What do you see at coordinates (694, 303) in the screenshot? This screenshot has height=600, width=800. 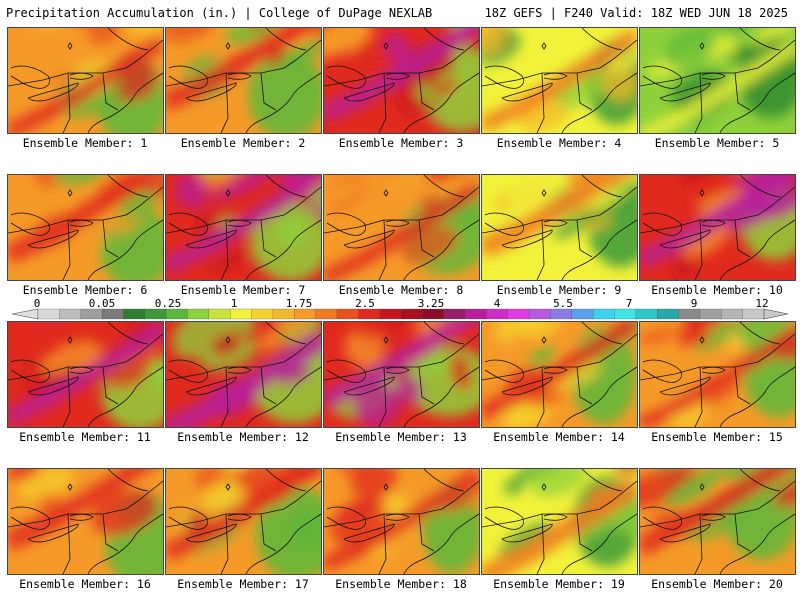 I see `colorbar-tick-label: 9` at bounding box center [694, 303].